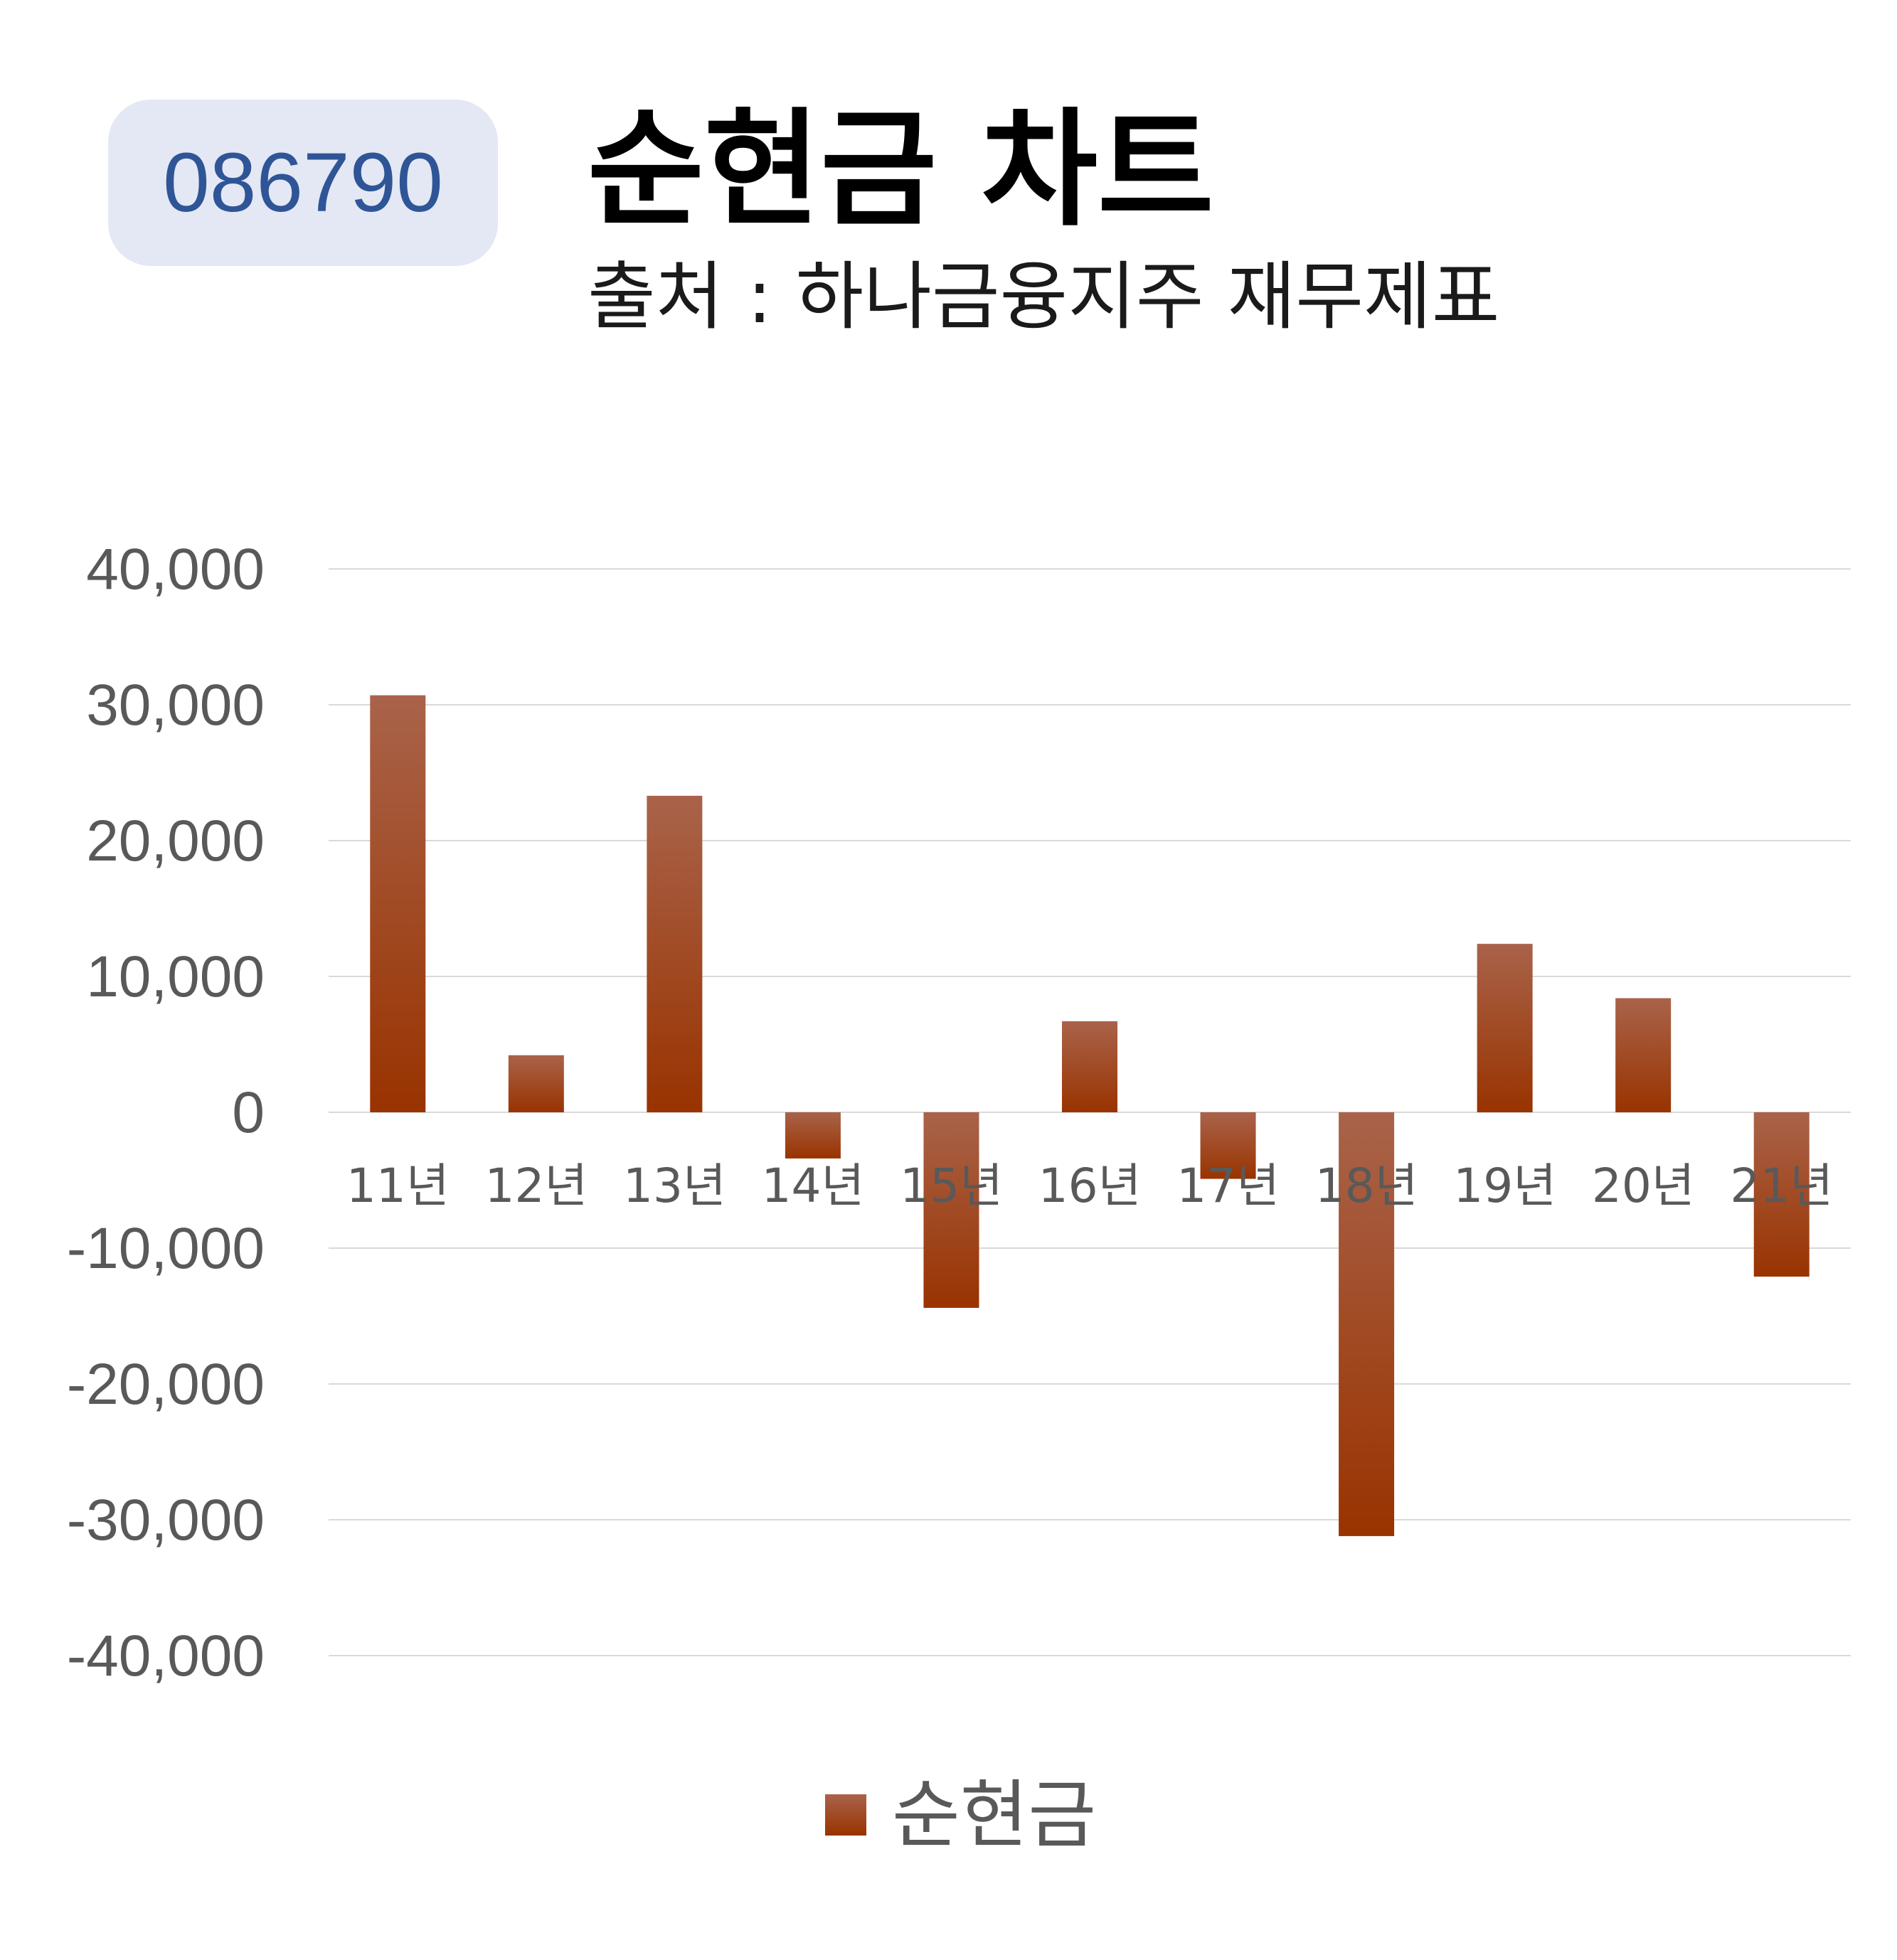 The height and width of the screenshot is (1960, 1897). Describe the element at coordinates (536, 1186) in the screenshot. I see `x-tick-label: 12년` at that location.